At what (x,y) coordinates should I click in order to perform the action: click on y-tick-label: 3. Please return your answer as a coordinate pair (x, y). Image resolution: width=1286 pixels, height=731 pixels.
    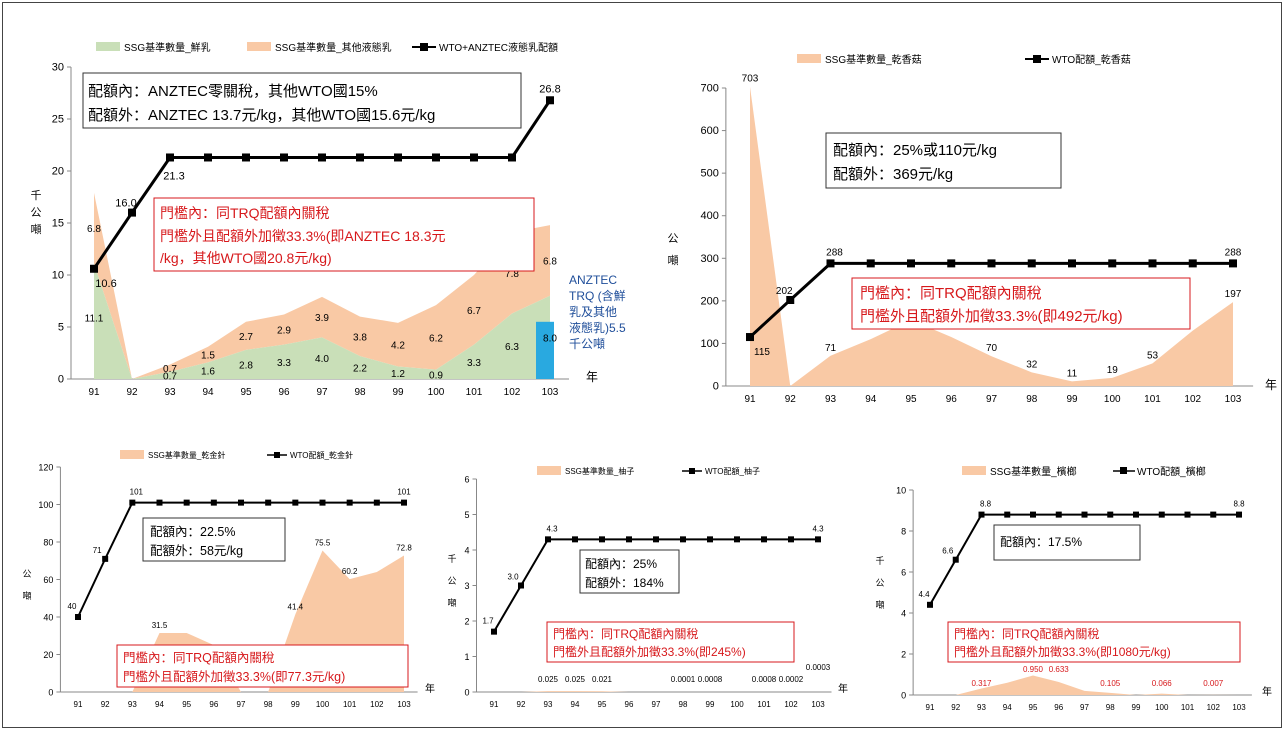
    Looking at the image, I should click on (466, 586).